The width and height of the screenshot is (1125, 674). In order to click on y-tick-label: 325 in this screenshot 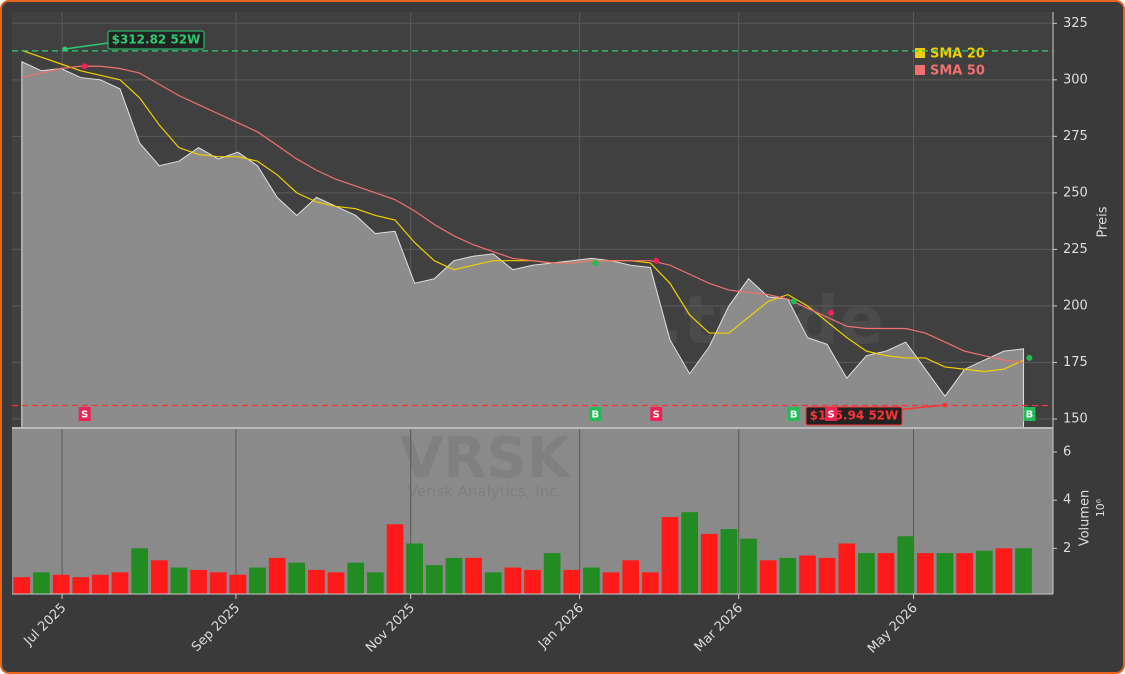, I will do `click(1075, 23)`.